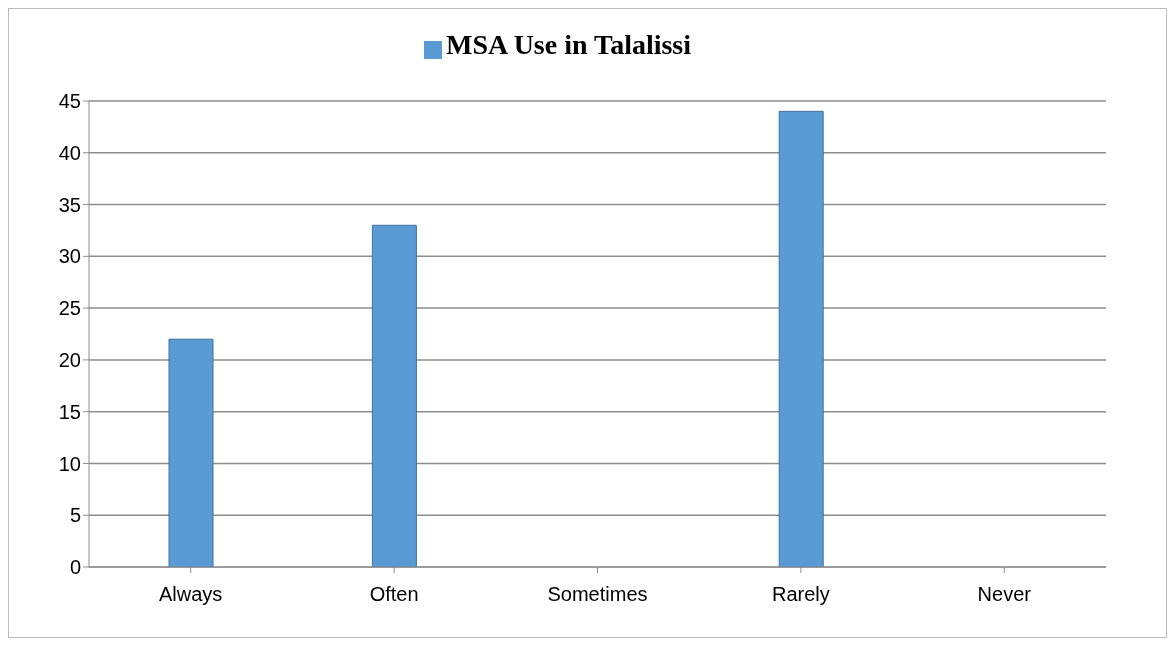  What do you see at coordinates (75, 567) in the screenshot?
I see `y-tick-label: 0` at bounding box center [75, 567].